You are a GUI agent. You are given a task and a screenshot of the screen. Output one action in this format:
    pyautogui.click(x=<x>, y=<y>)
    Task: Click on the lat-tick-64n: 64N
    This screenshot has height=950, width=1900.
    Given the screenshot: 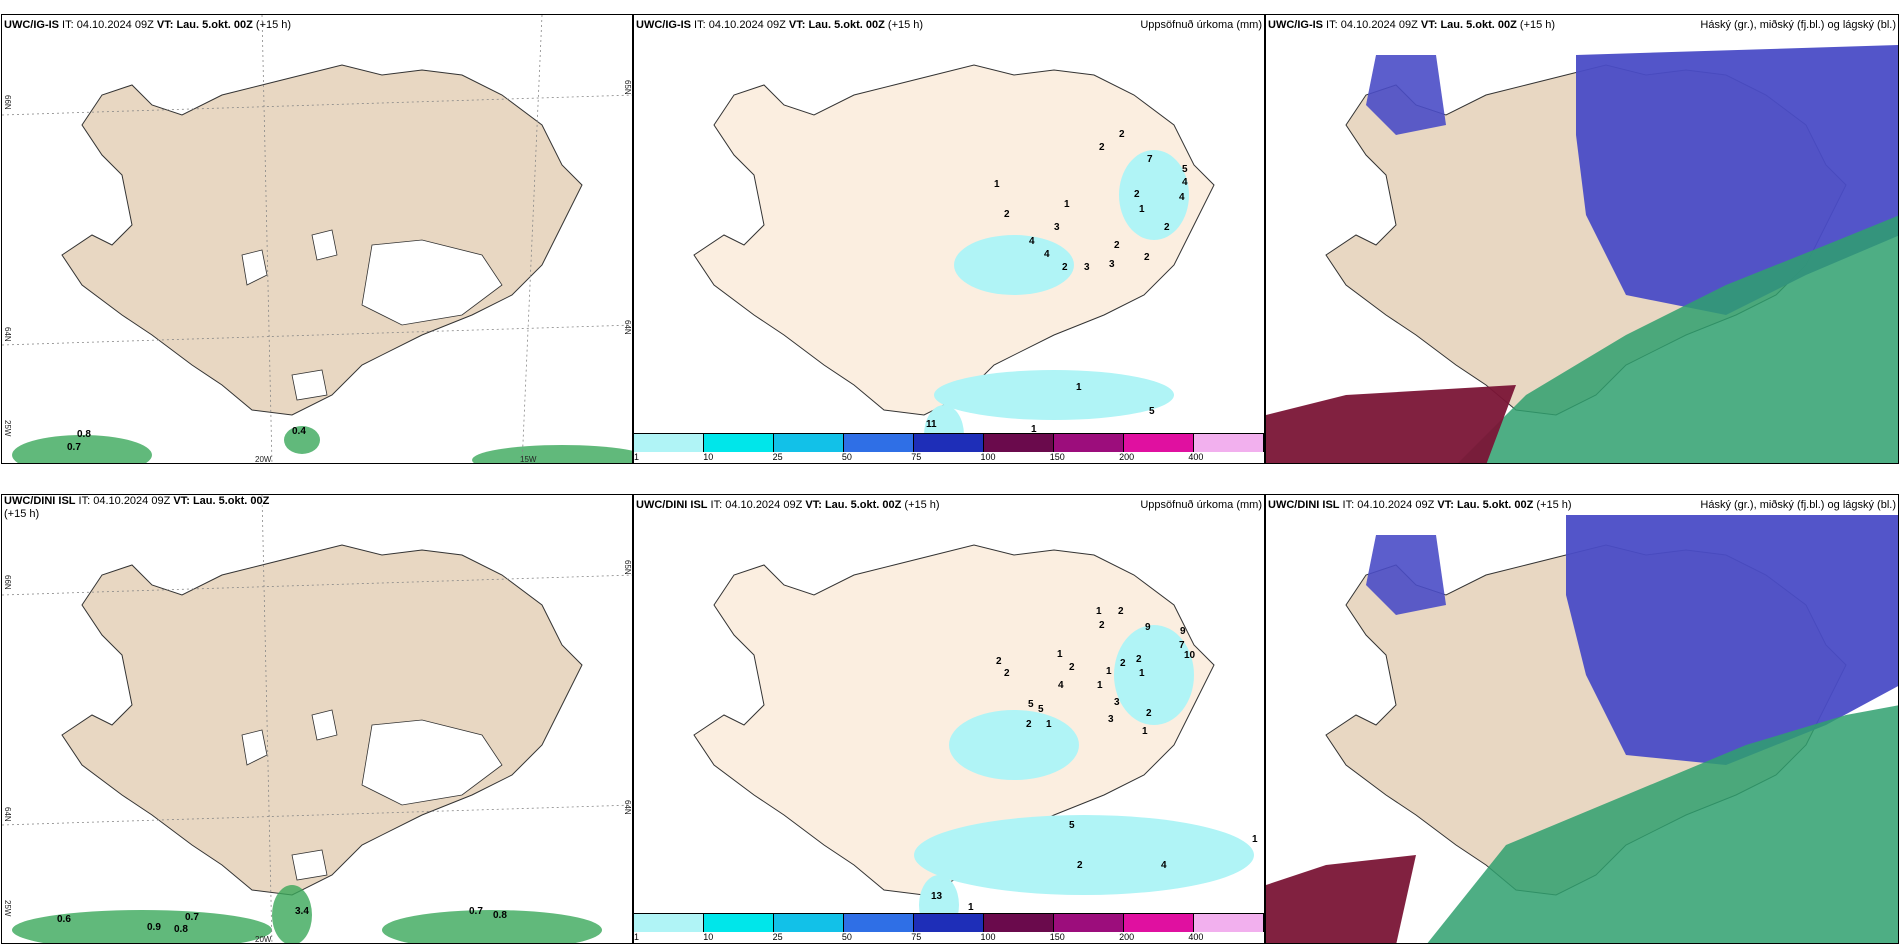 What is the action you would take?
    pyautogui.click(x=7, y=334)
    